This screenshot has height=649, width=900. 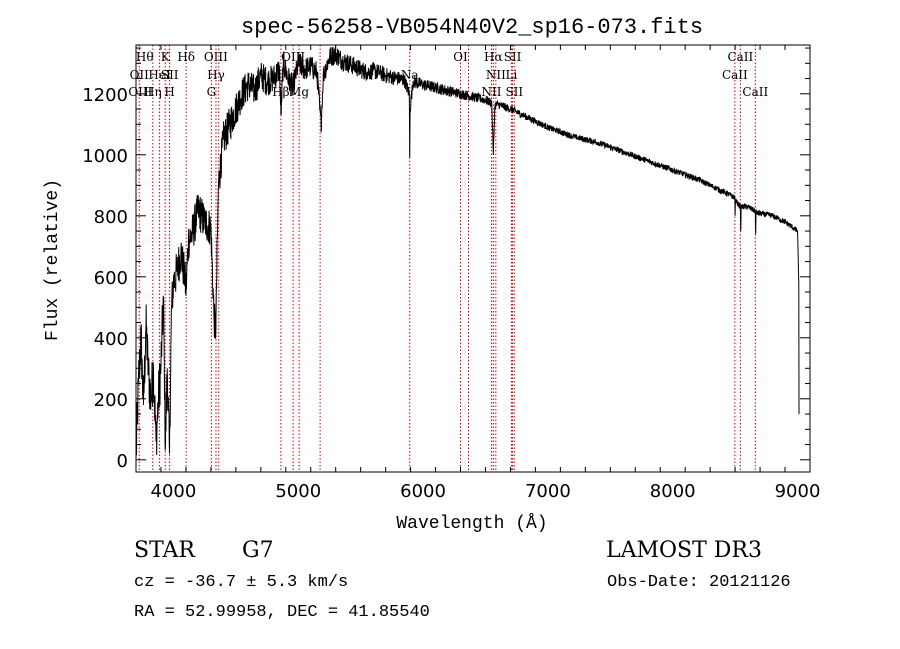 I want to click on line-marker-label: K, so click(x=166, y=57).